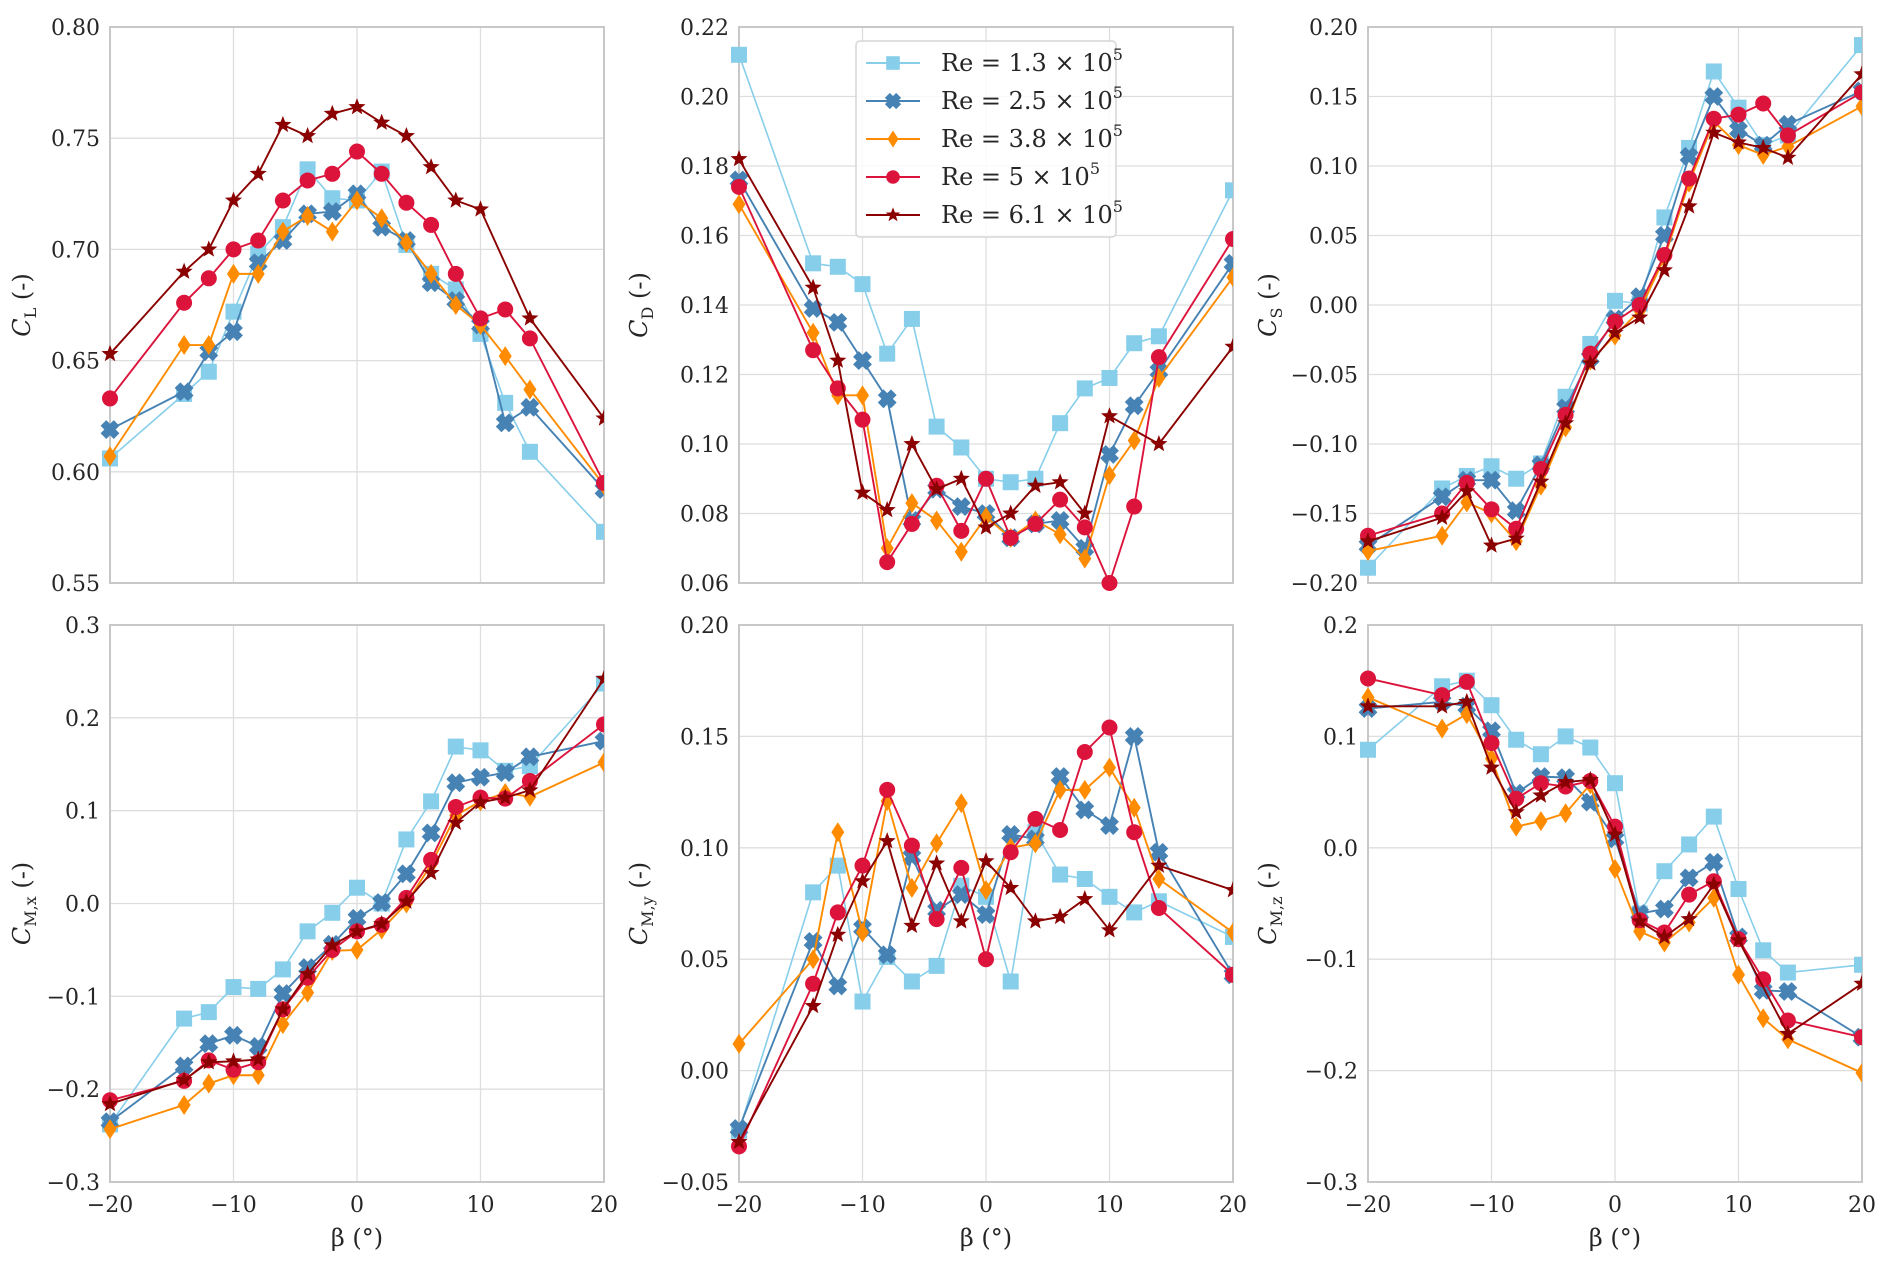  I want to click on y-tick-label: 0.12, so click(704, 376).